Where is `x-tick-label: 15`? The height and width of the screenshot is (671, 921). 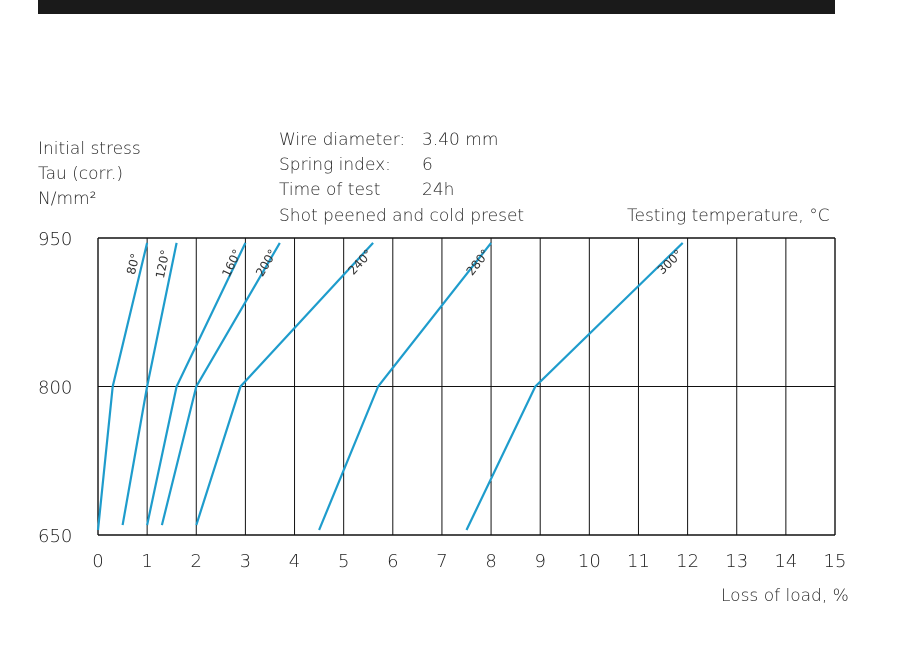
x-tick-label: 15 is located at coordinates (835, 561).